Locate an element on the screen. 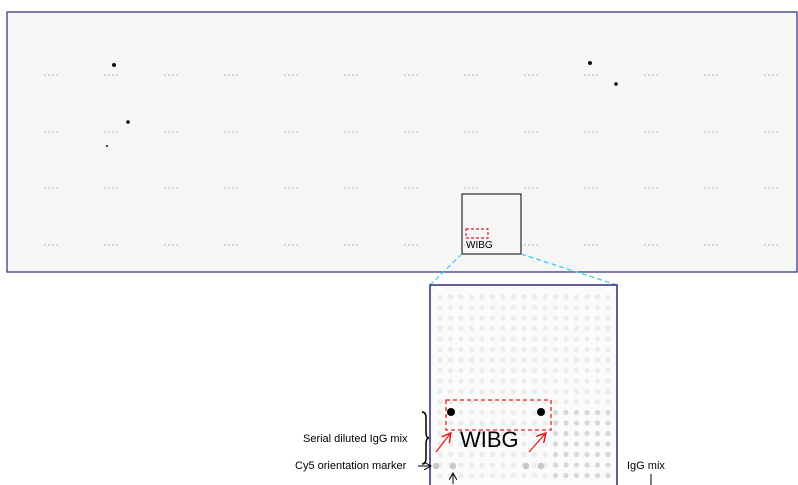 The image size is (798, 485). wibg-box is located at coordinates (498, 415).